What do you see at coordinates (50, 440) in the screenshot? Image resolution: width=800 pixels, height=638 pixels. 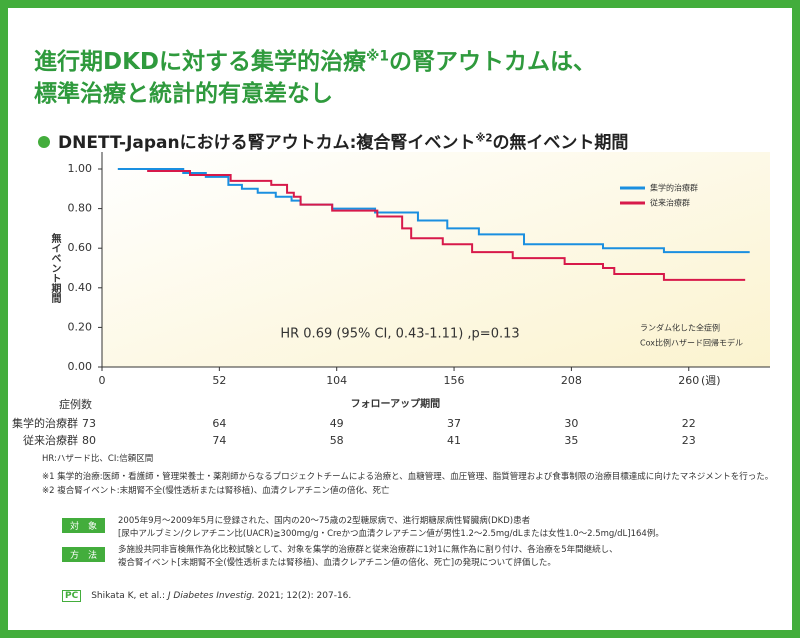 I see `risk-label: 従来治療群` at bounding box center [50, 440].